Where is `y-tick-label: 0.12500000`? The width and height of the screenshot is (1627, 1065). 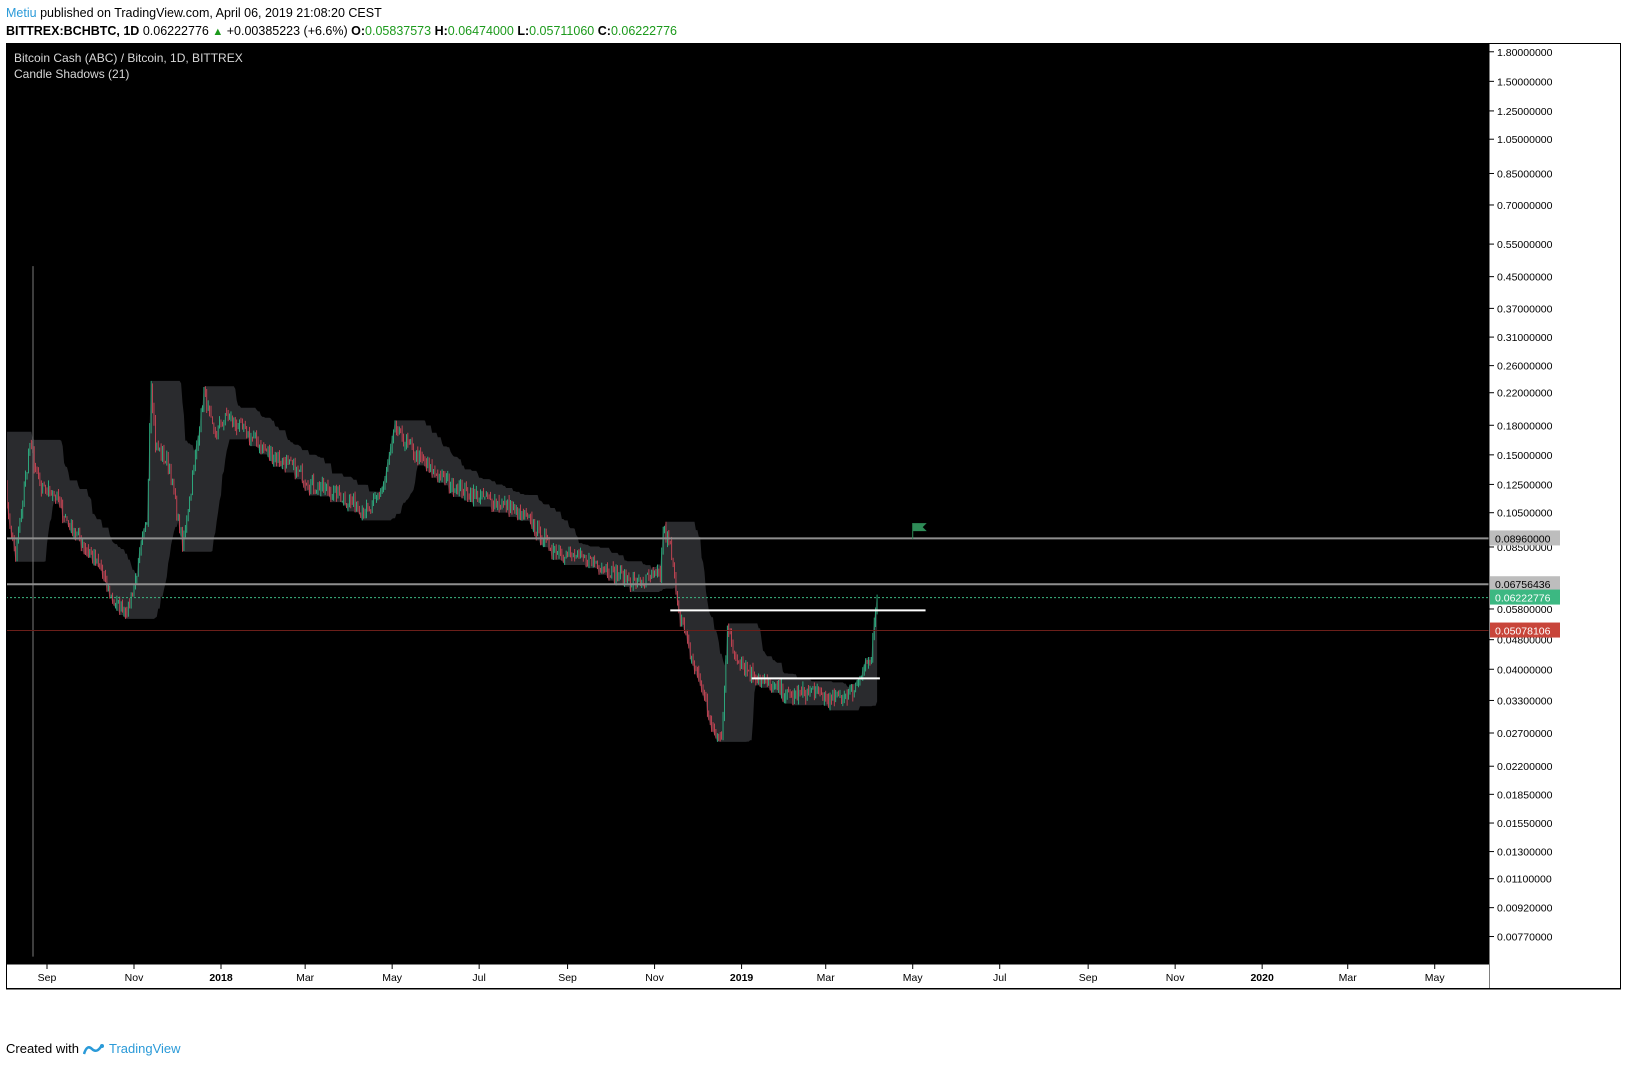
y-tick-label: 0.12500000 is located at coordinates (1525, 485).